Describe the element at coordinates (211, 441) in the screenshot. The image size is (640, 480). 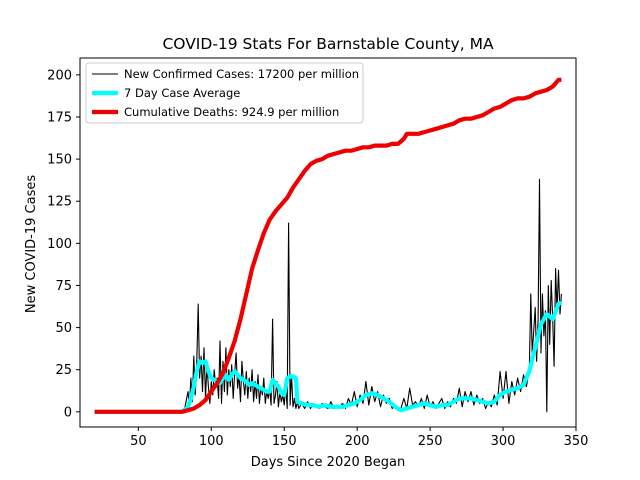
I see `x-tick-label: 100` at that location.